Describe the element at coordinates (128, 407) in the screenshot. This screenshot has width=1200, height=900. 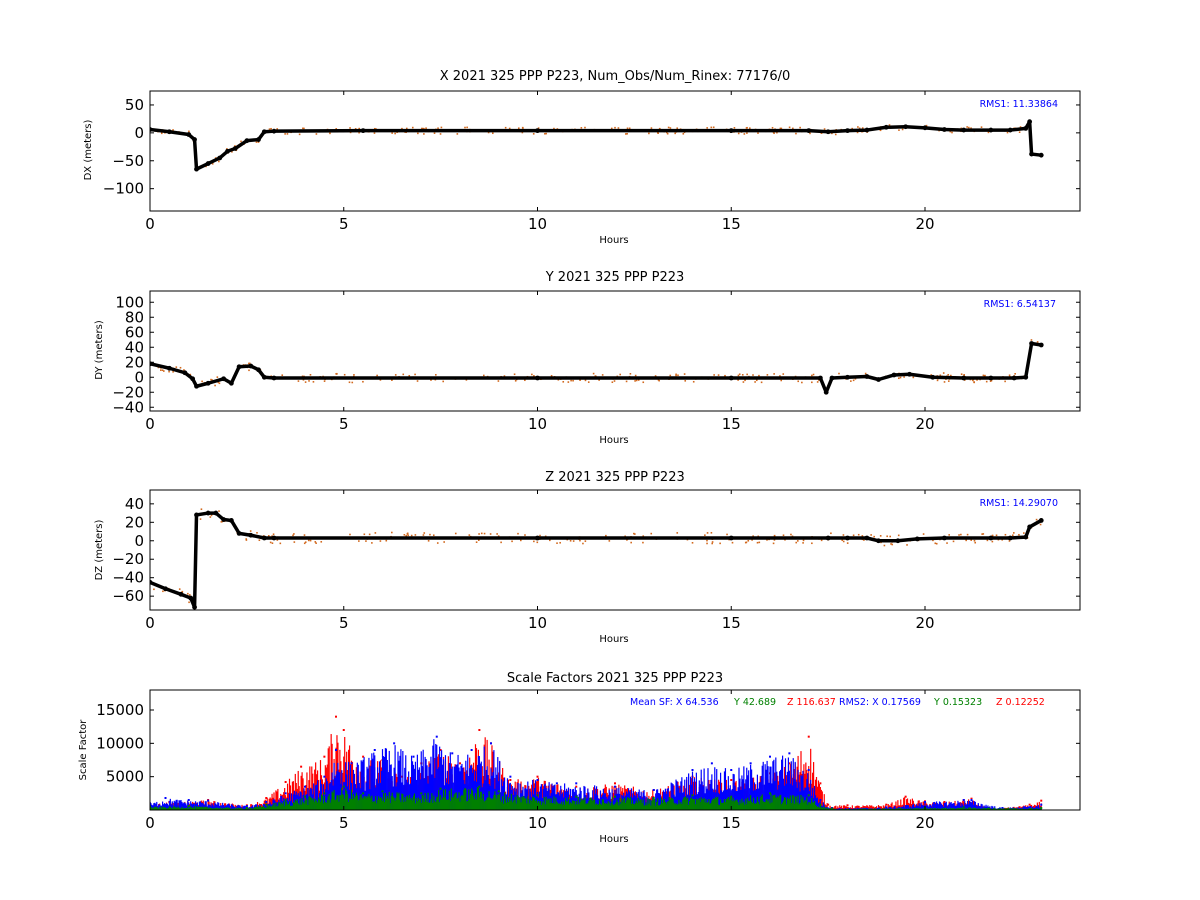
I see `dy-y-tick-label: −40` at that location.